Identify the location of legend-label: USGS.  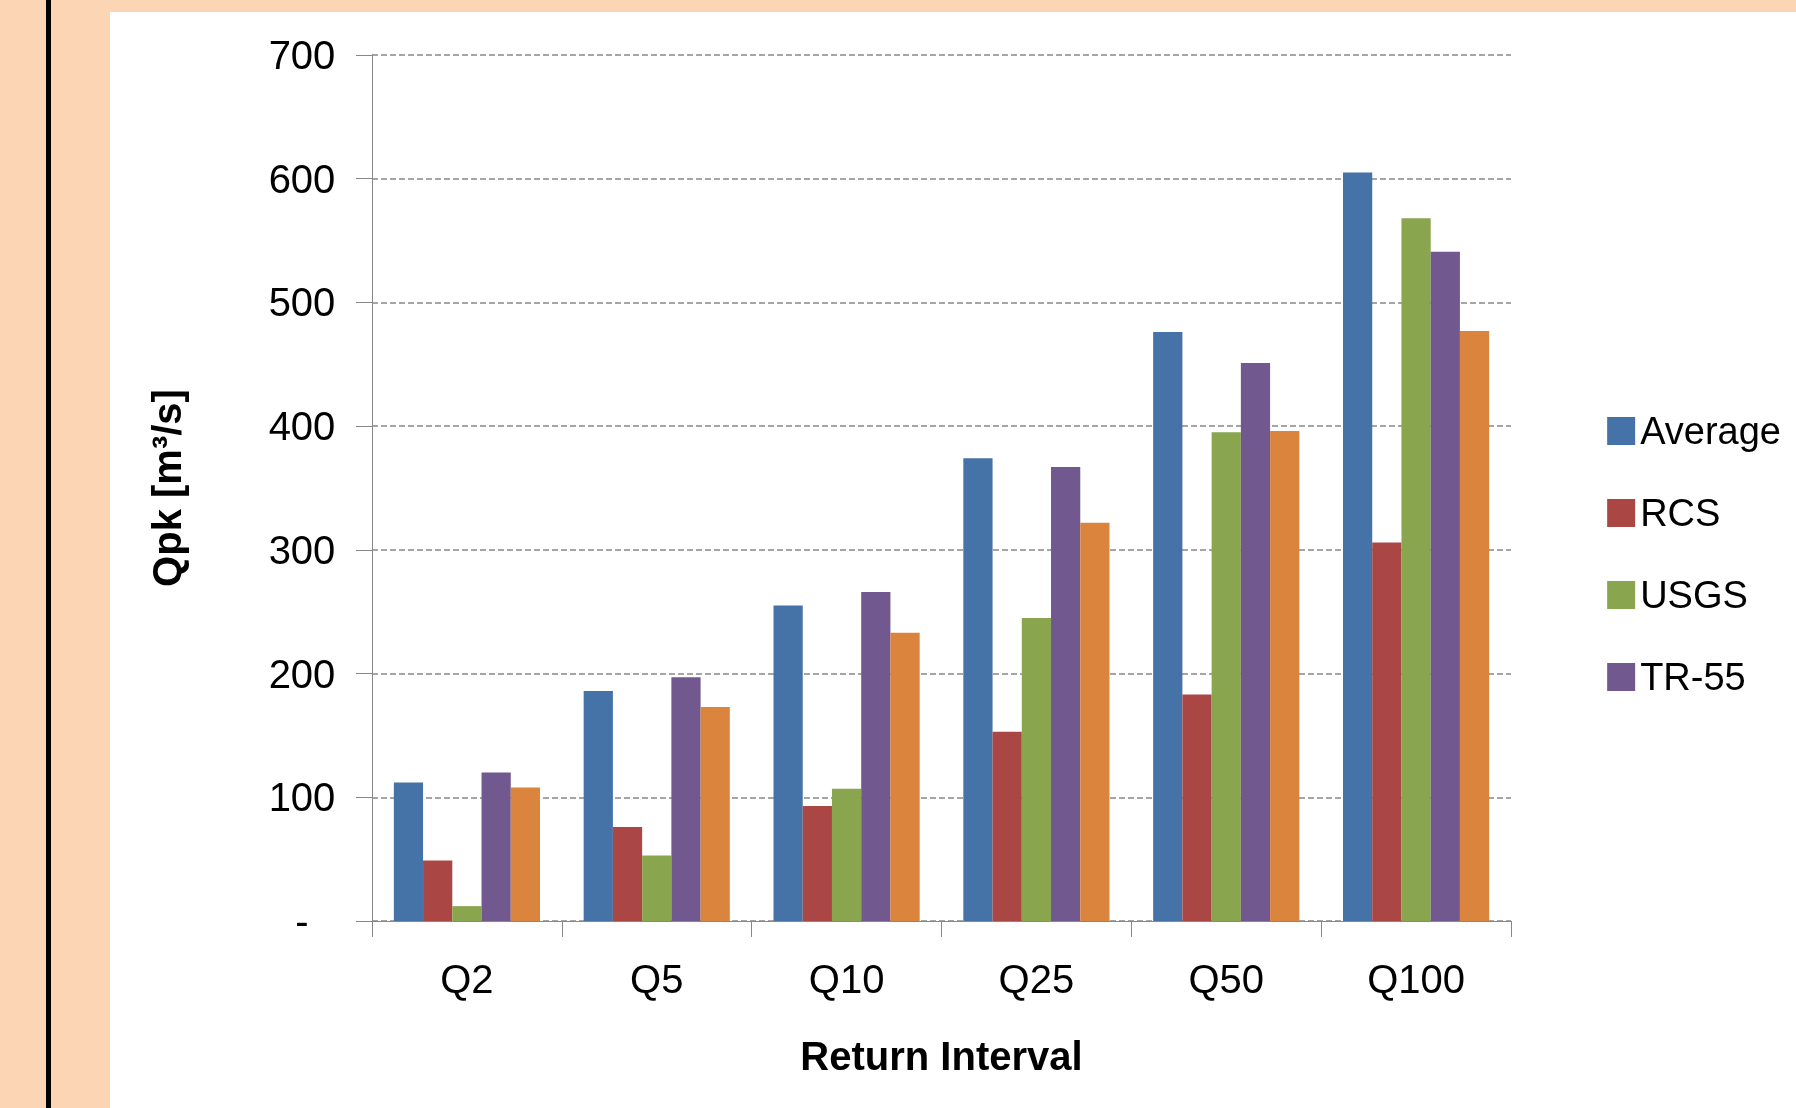
(1694, 595).